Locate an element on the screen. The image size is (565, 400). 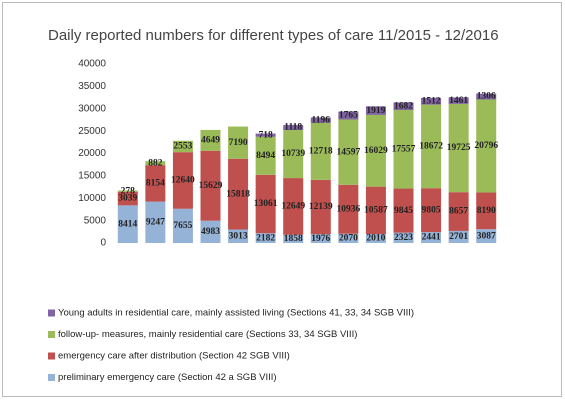
data-label: 12718 is located at coordinates (321, 152).